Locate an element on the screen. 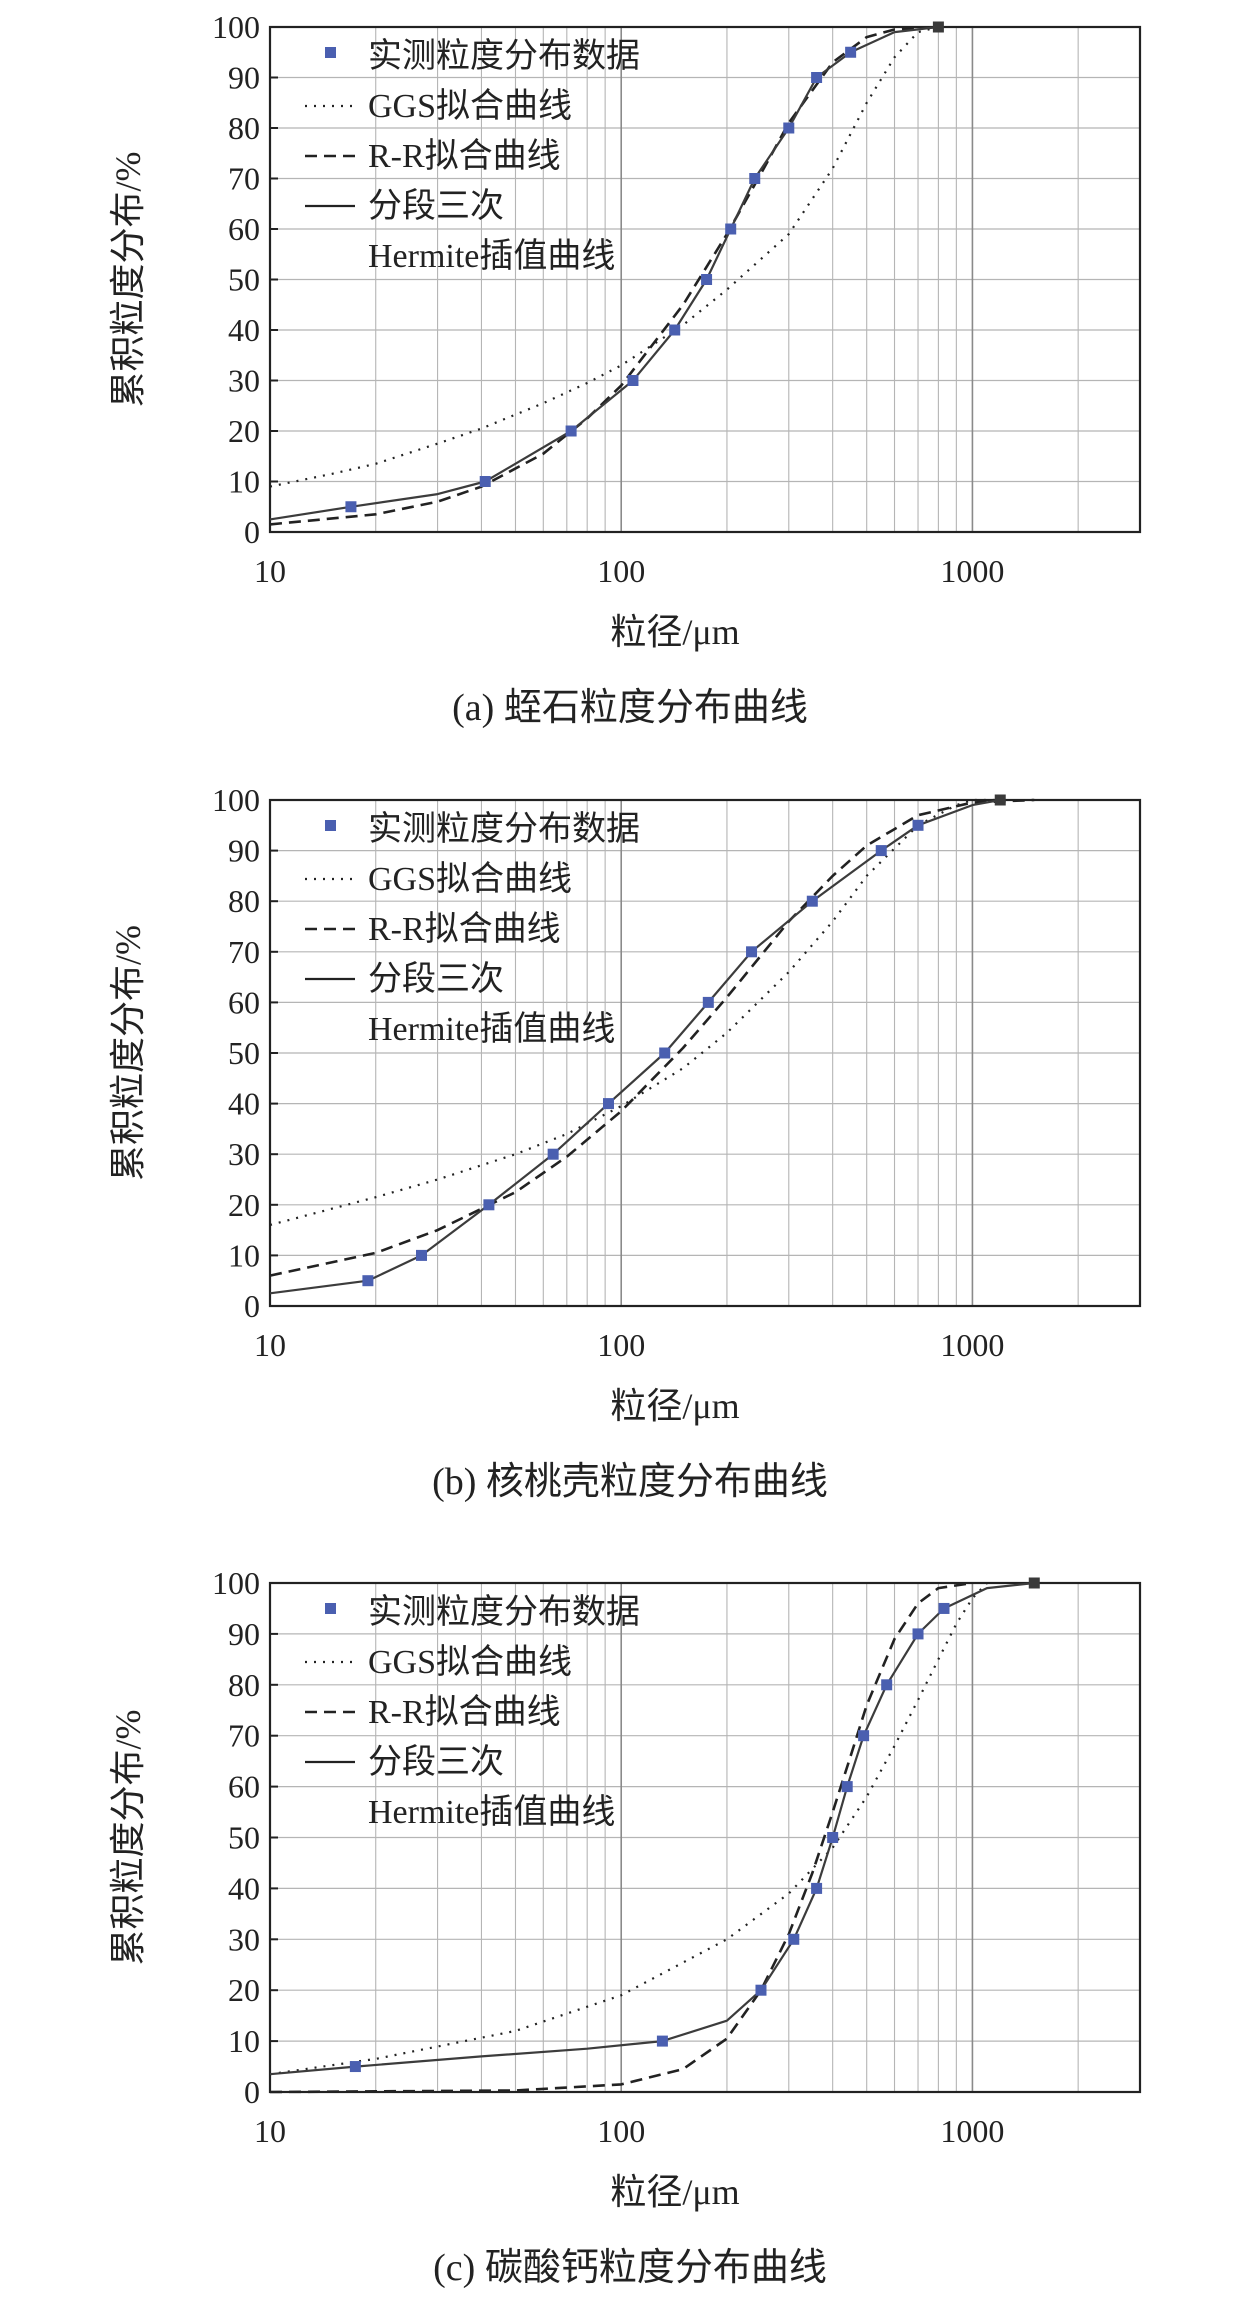 The height and width of the screenshot is (2299, 1260). series-line-dotted is located at coordinates (604, 256).